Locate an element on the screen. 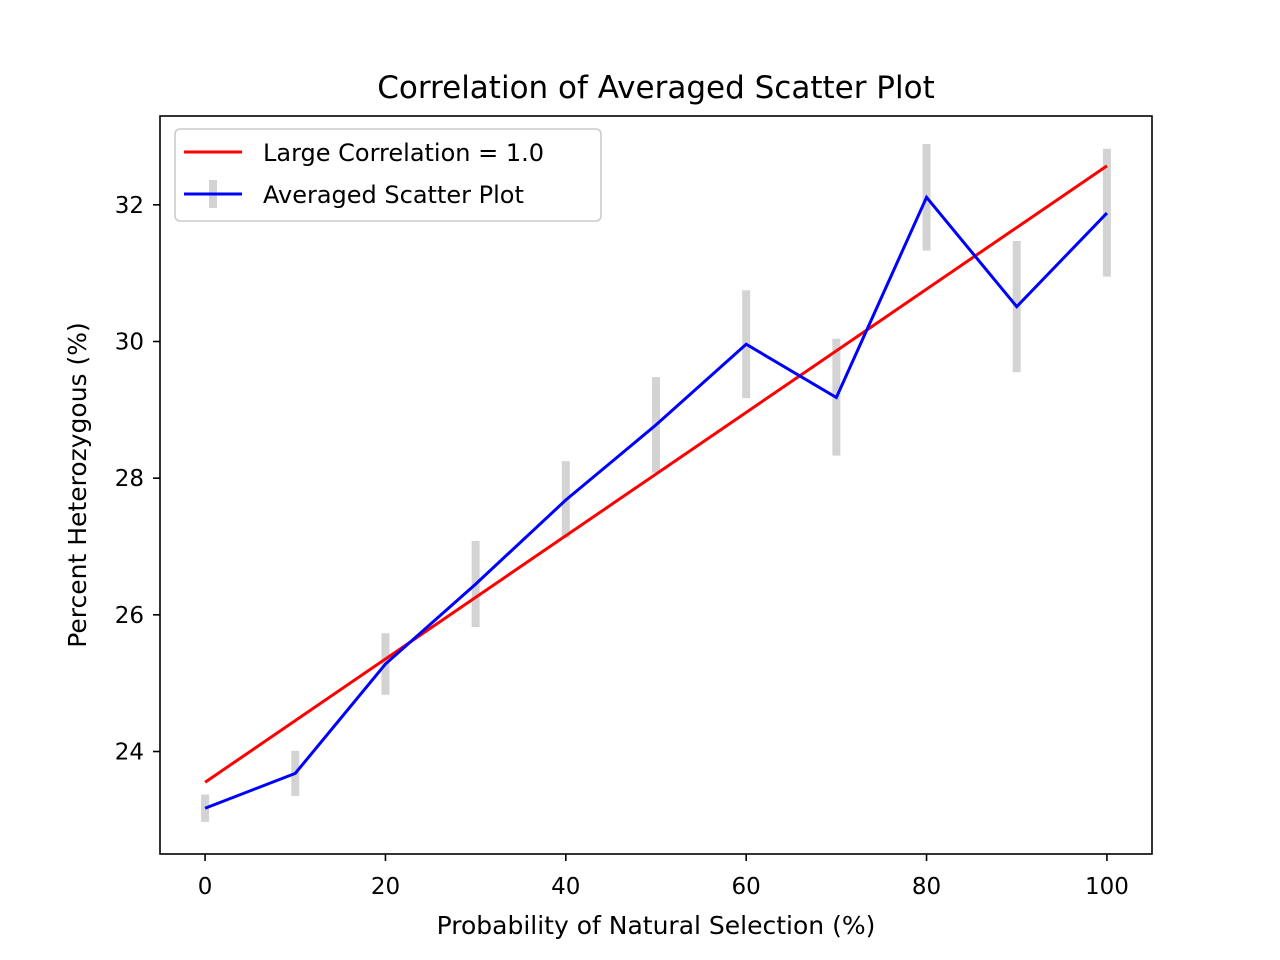  y-tick-label: 32 is located at coordinates (129, 206).